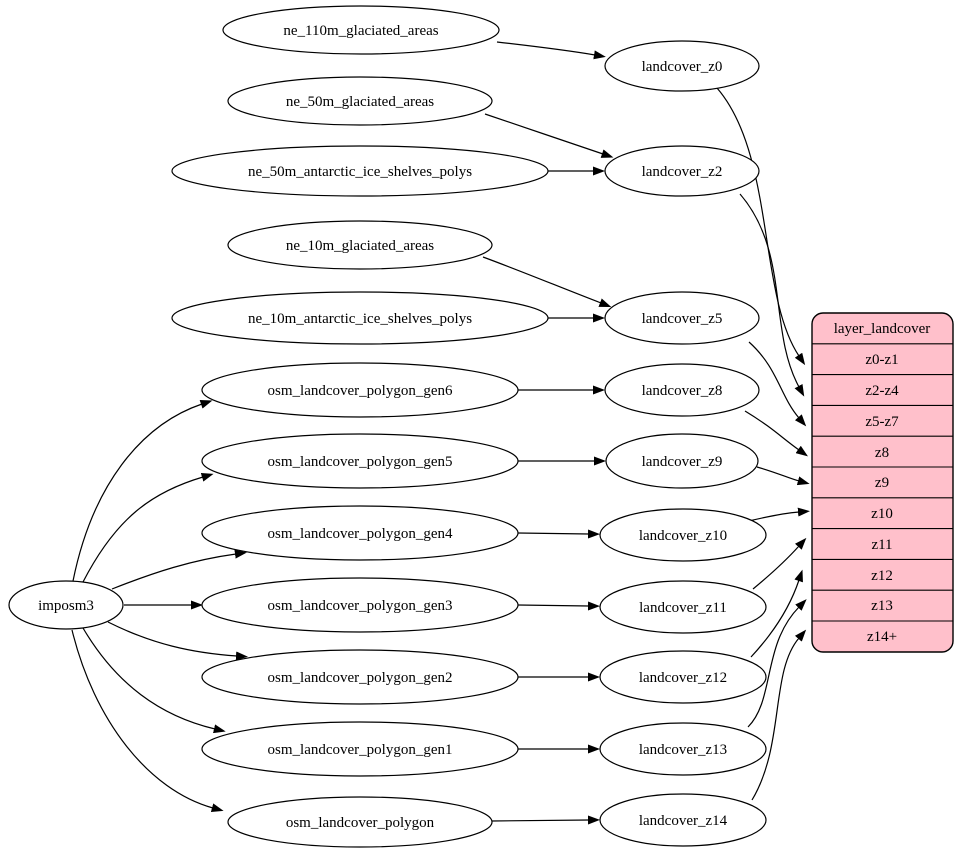  I want to click on node-label: landcover_z14, so click(683, 821).